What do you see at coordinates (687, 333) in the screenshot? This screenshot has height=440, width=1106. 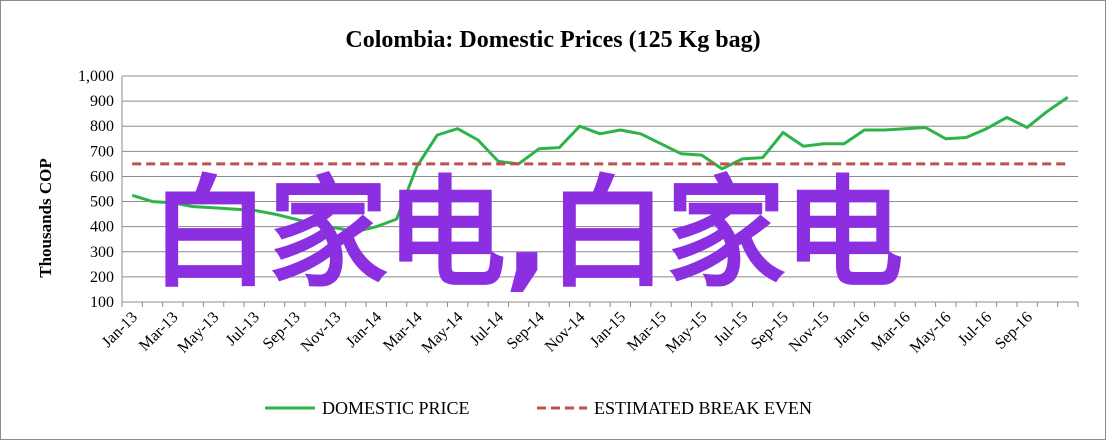 I see `x-tick-label: May-15` at bounding box center [687, 333].